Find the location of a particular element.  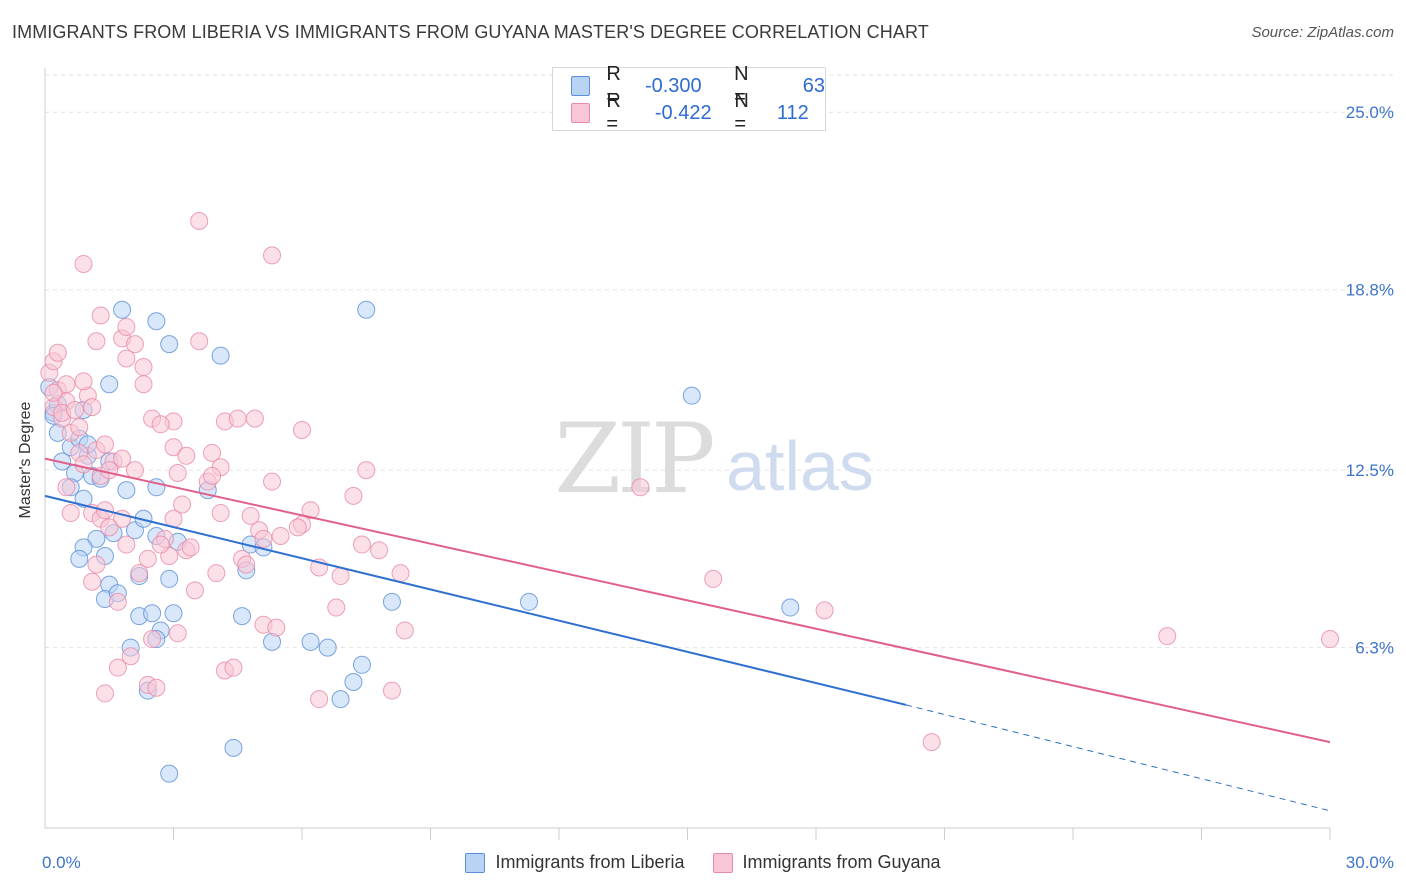

liberia-swatch is located at coordinates (581, 86).